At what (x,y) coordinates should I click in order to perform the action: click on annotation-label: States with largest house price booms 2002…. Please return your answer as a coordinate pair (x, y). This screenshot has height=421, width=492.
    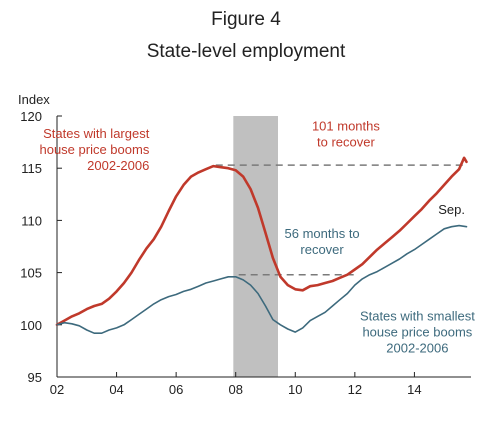
    Looking at the image, I should click on (94, 149).